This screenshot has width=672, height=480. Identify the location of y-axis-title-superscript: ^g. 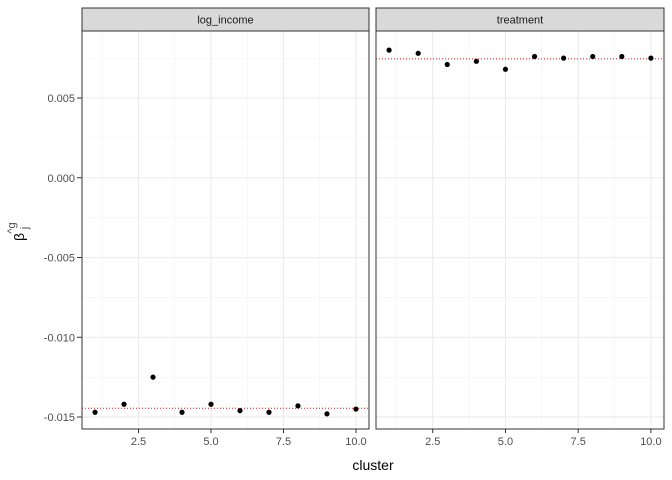
(12, 227).